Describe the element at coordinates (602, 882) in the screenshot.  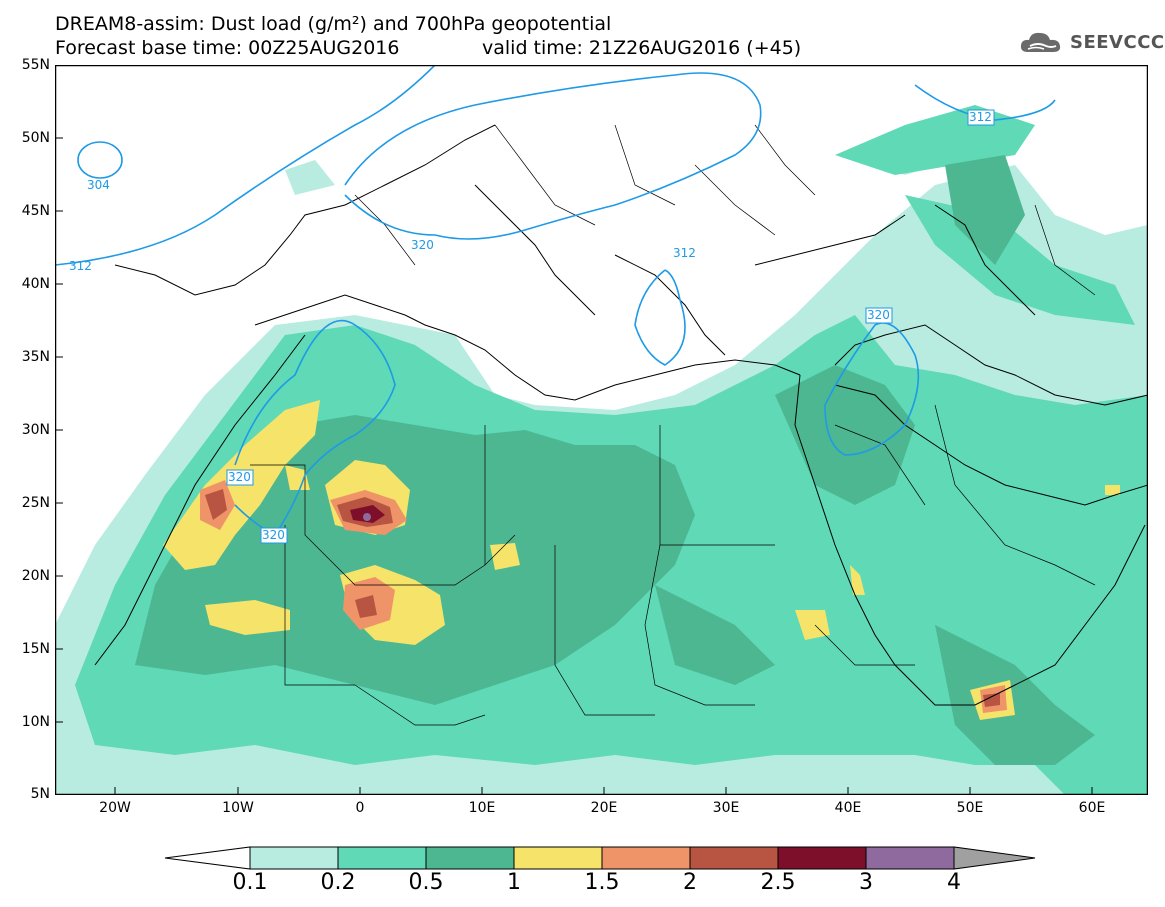
I see `colorbar-label: 1.5` at that location.